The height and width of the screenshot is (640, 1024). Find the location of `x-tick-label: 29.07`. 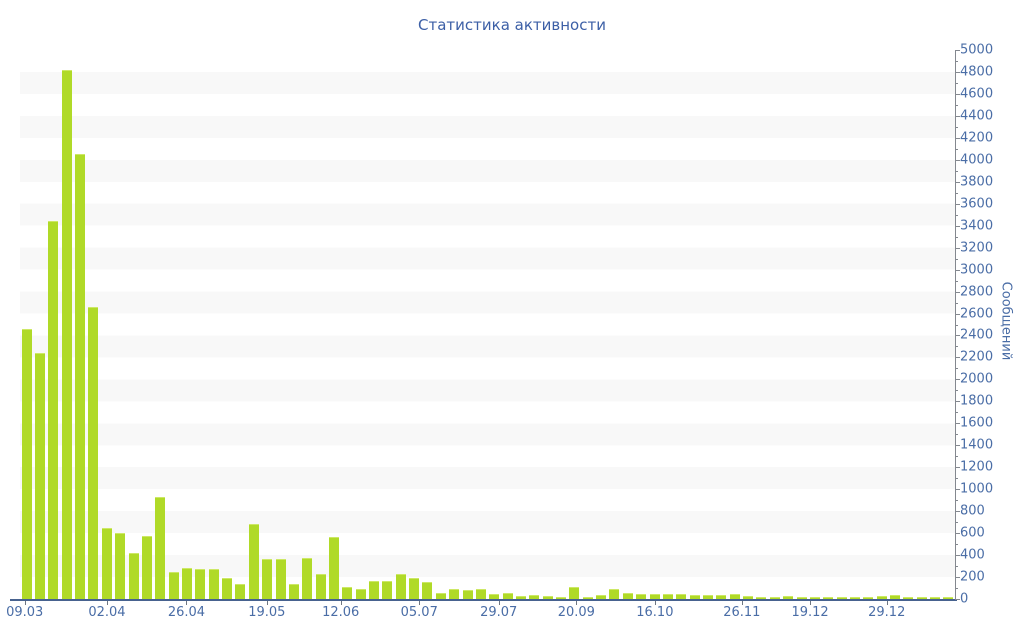

x-tick-label: 29.07 is located at coordinates (499, 612).